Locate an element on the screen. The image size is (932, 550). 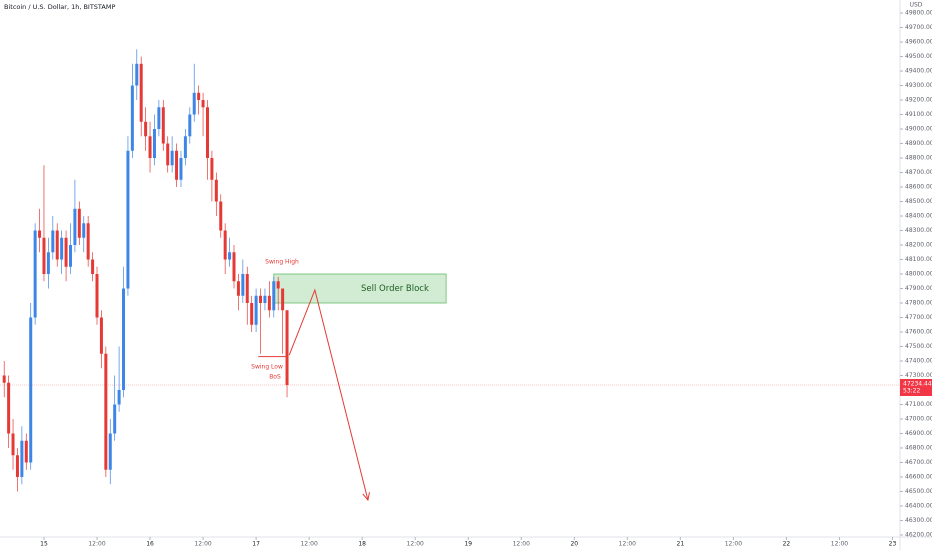
y-tick-label: 47400.00 is located at coordinates (918, 360).